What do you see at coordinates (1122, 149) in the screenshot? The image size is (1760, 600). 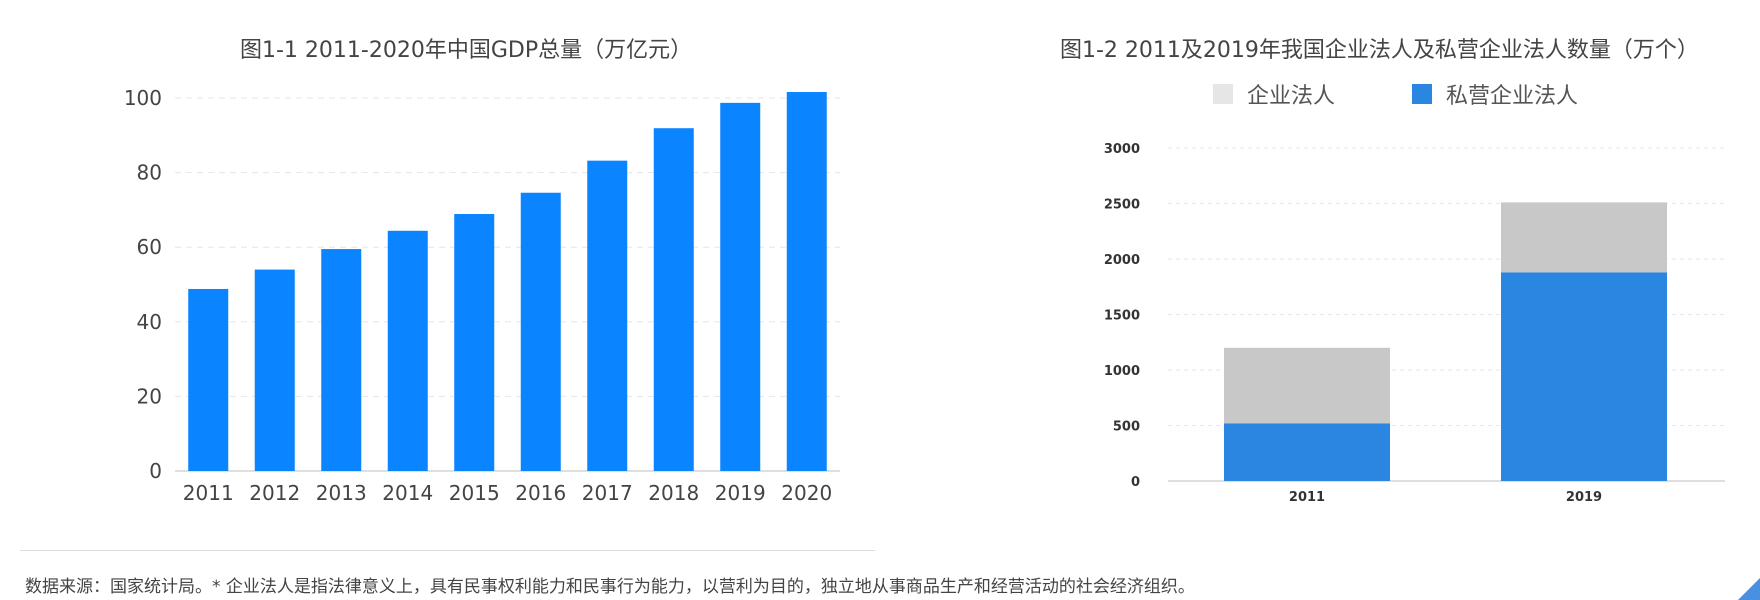 I see `chart2-ytick-label: 3000` at bounding box center [1122, 149].